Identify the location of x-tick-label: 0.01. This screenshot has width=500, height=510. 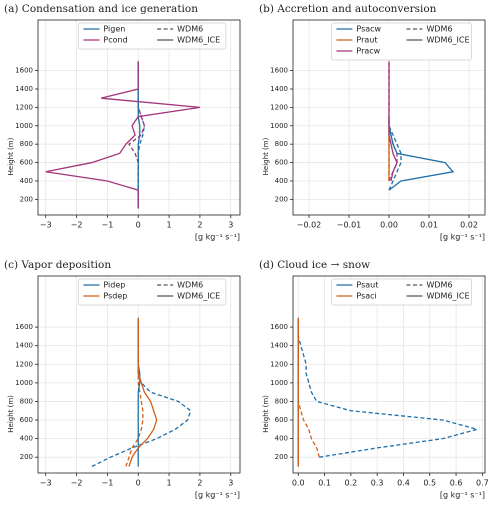
(429, 225).